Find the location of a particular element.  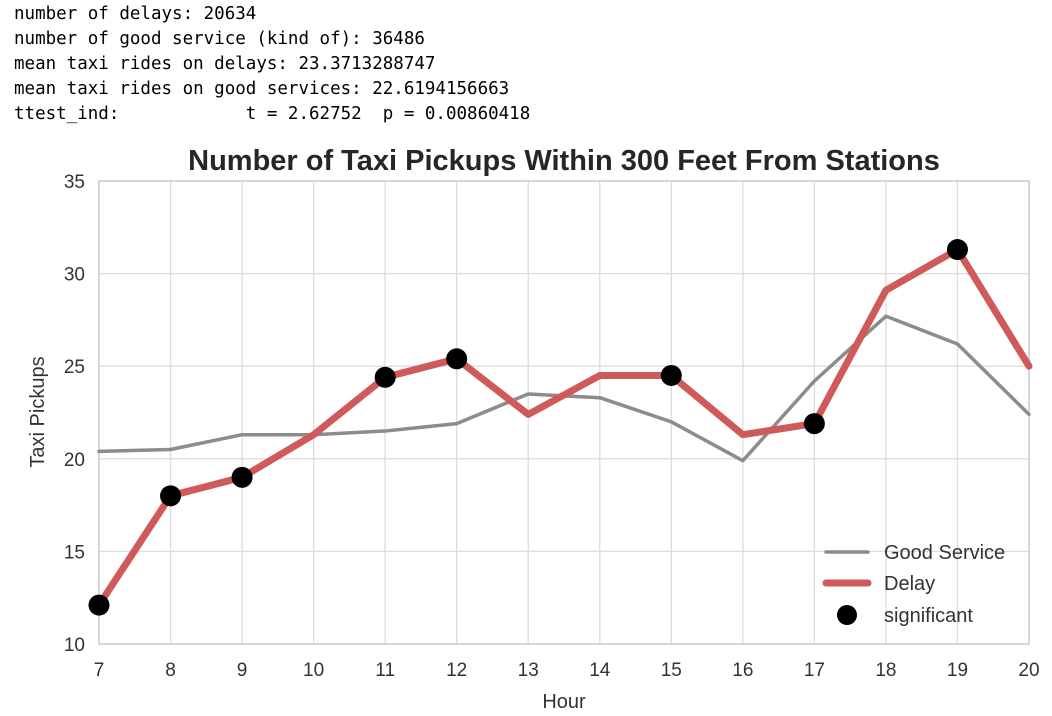

y-tick-label: 30 is located at coordinates (74, 275).